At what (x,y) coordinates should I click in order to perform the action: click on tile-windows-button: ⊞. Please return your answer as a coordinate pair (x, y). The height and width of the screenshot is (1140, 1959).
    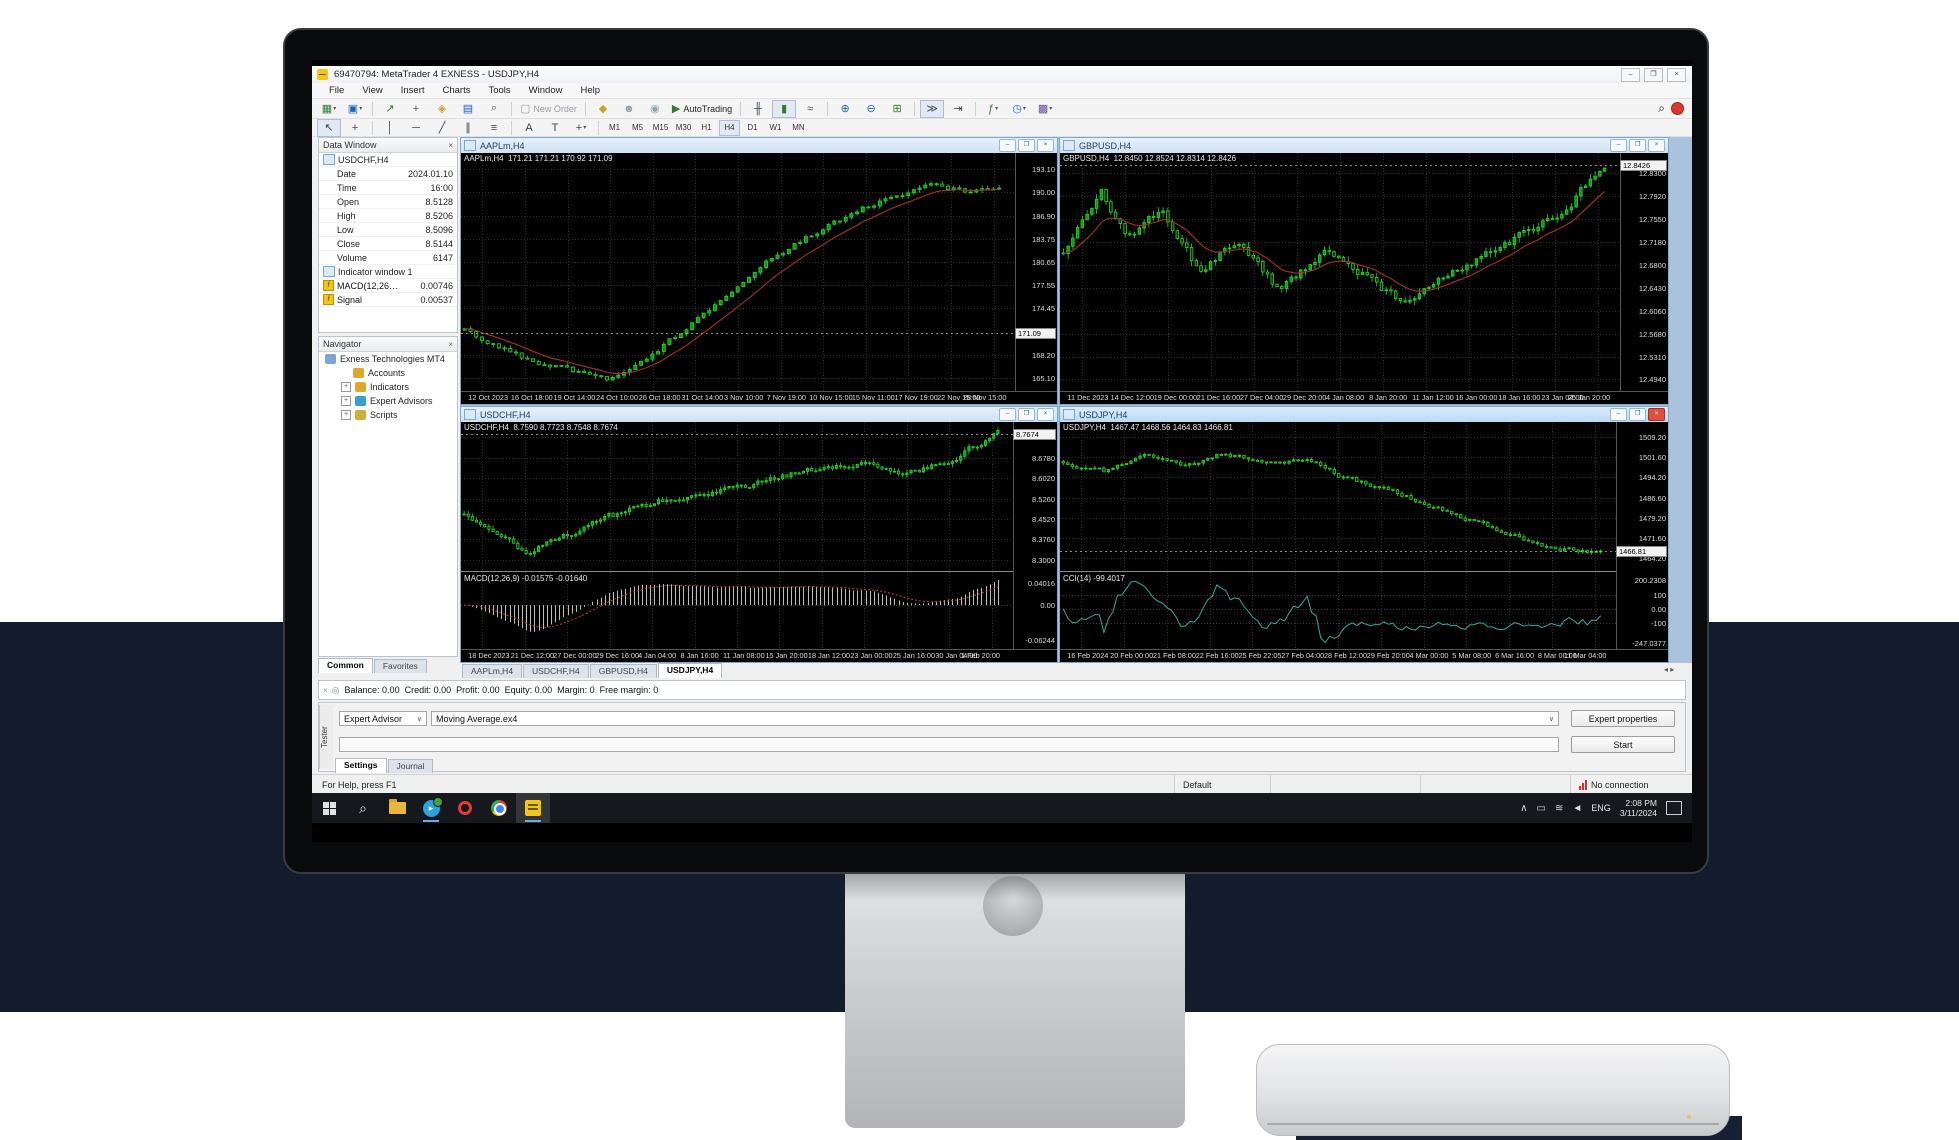
    Looking at the image, I should click on (897, 109).